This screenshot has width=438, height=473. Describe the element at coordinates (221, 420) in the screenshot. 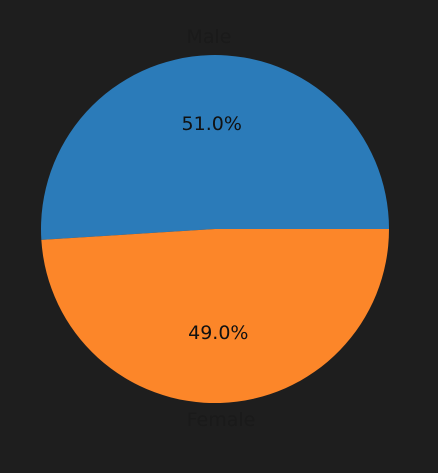

I see `slice-label-female: Female` at that location.